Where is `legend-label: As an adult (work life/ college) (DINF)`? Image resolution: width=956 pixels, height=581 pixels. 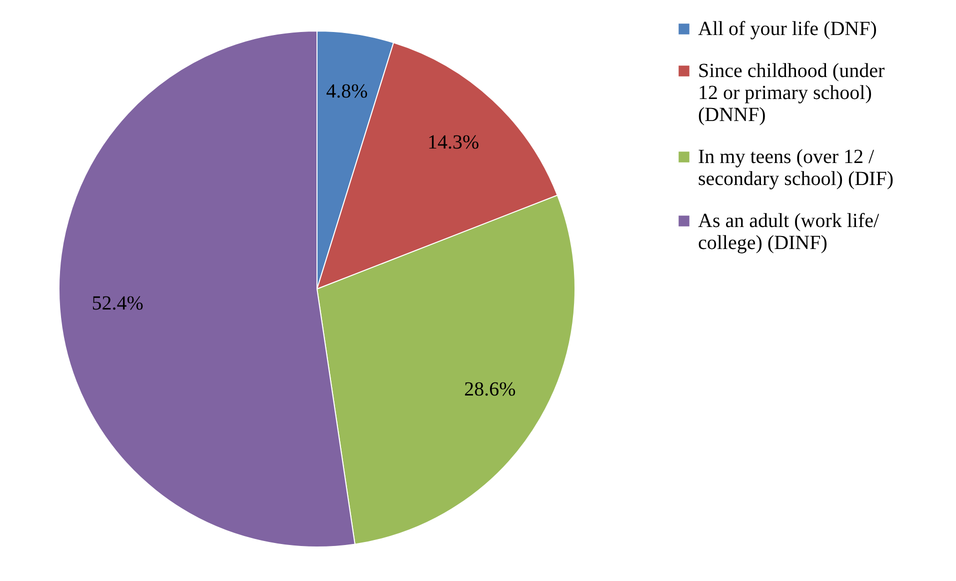 legend-label: As an adult (work life/ college) (DINF) is located at coordinates (789, 232).